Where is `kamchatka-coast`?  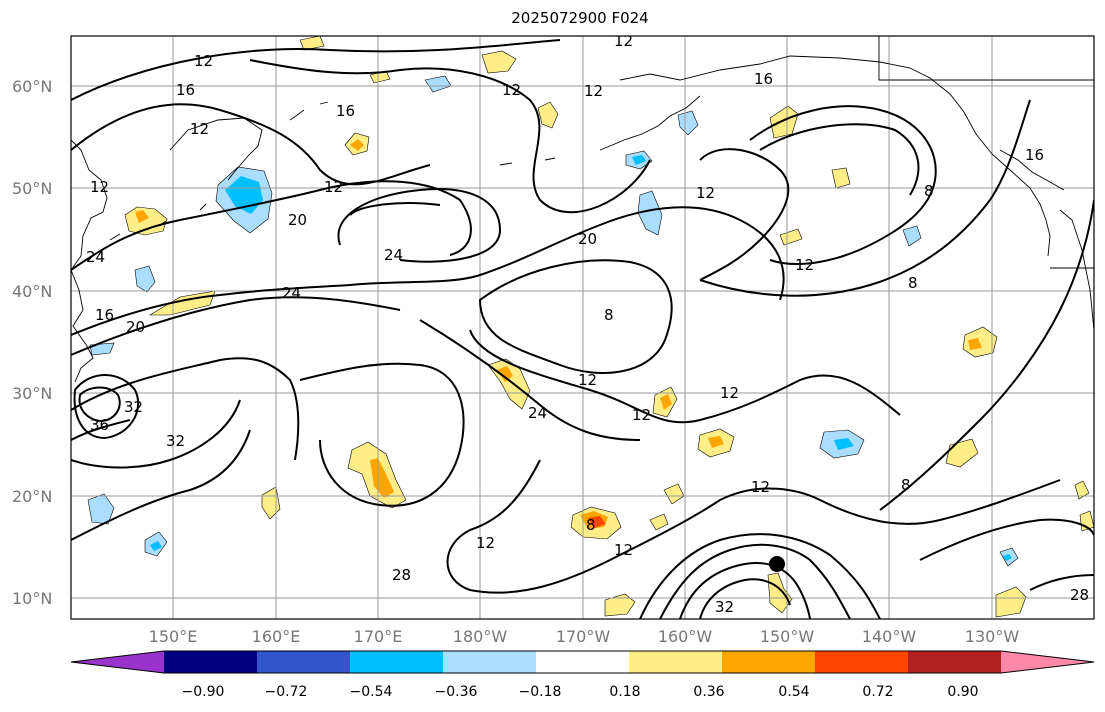
kamchatka-coast is located at coordinates (216, 149).